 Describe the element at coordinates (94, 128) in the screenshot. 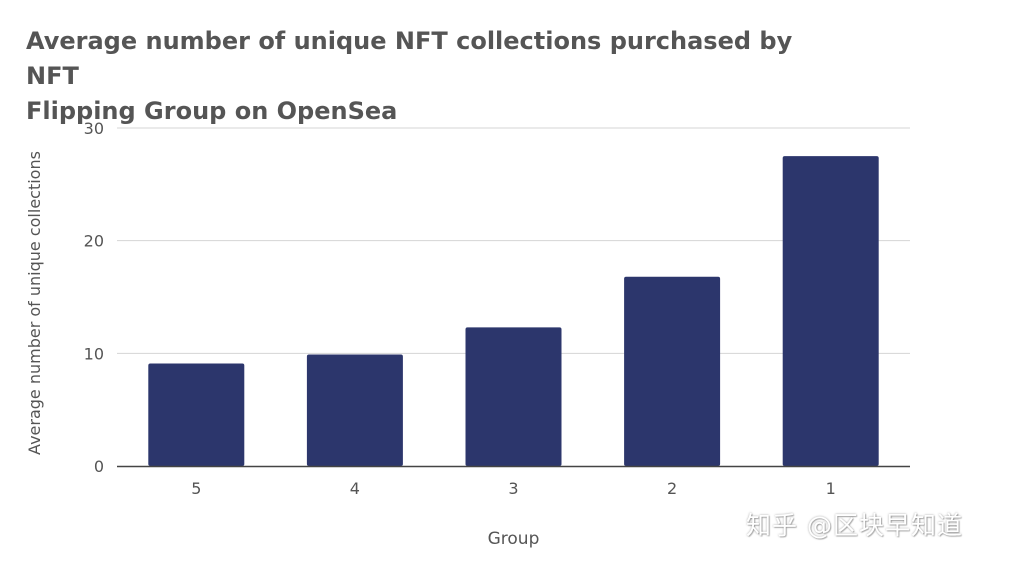

I see `y-tick-label: 30` at that location.